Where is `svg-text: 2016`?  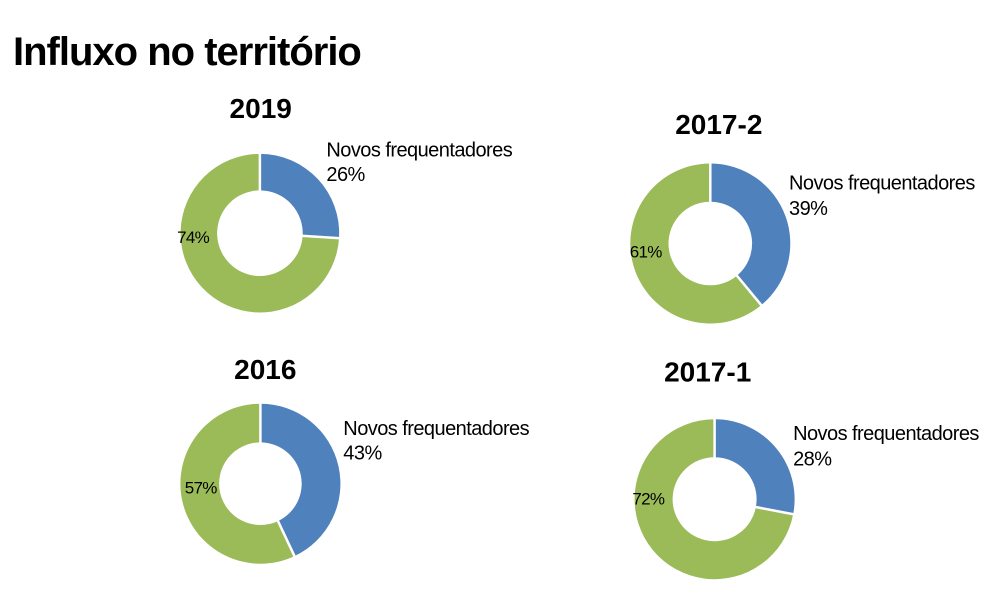
svg-text: 2016 is located at coordinates (265, 369).